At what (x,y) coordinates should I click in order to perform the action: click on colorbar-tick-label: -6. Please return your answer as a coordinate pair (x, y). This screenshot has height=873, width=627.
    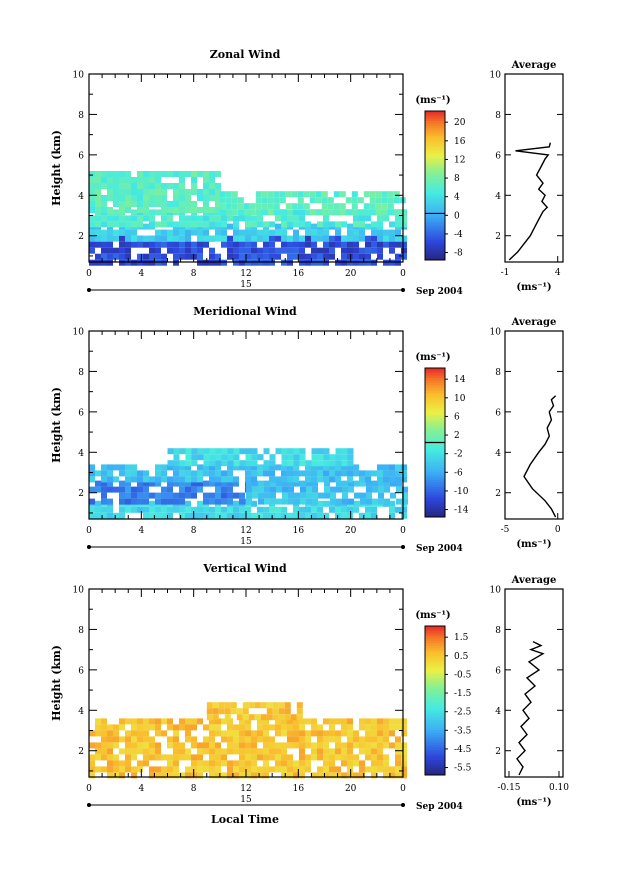
    Looking at the image, I should click on (458, 473).